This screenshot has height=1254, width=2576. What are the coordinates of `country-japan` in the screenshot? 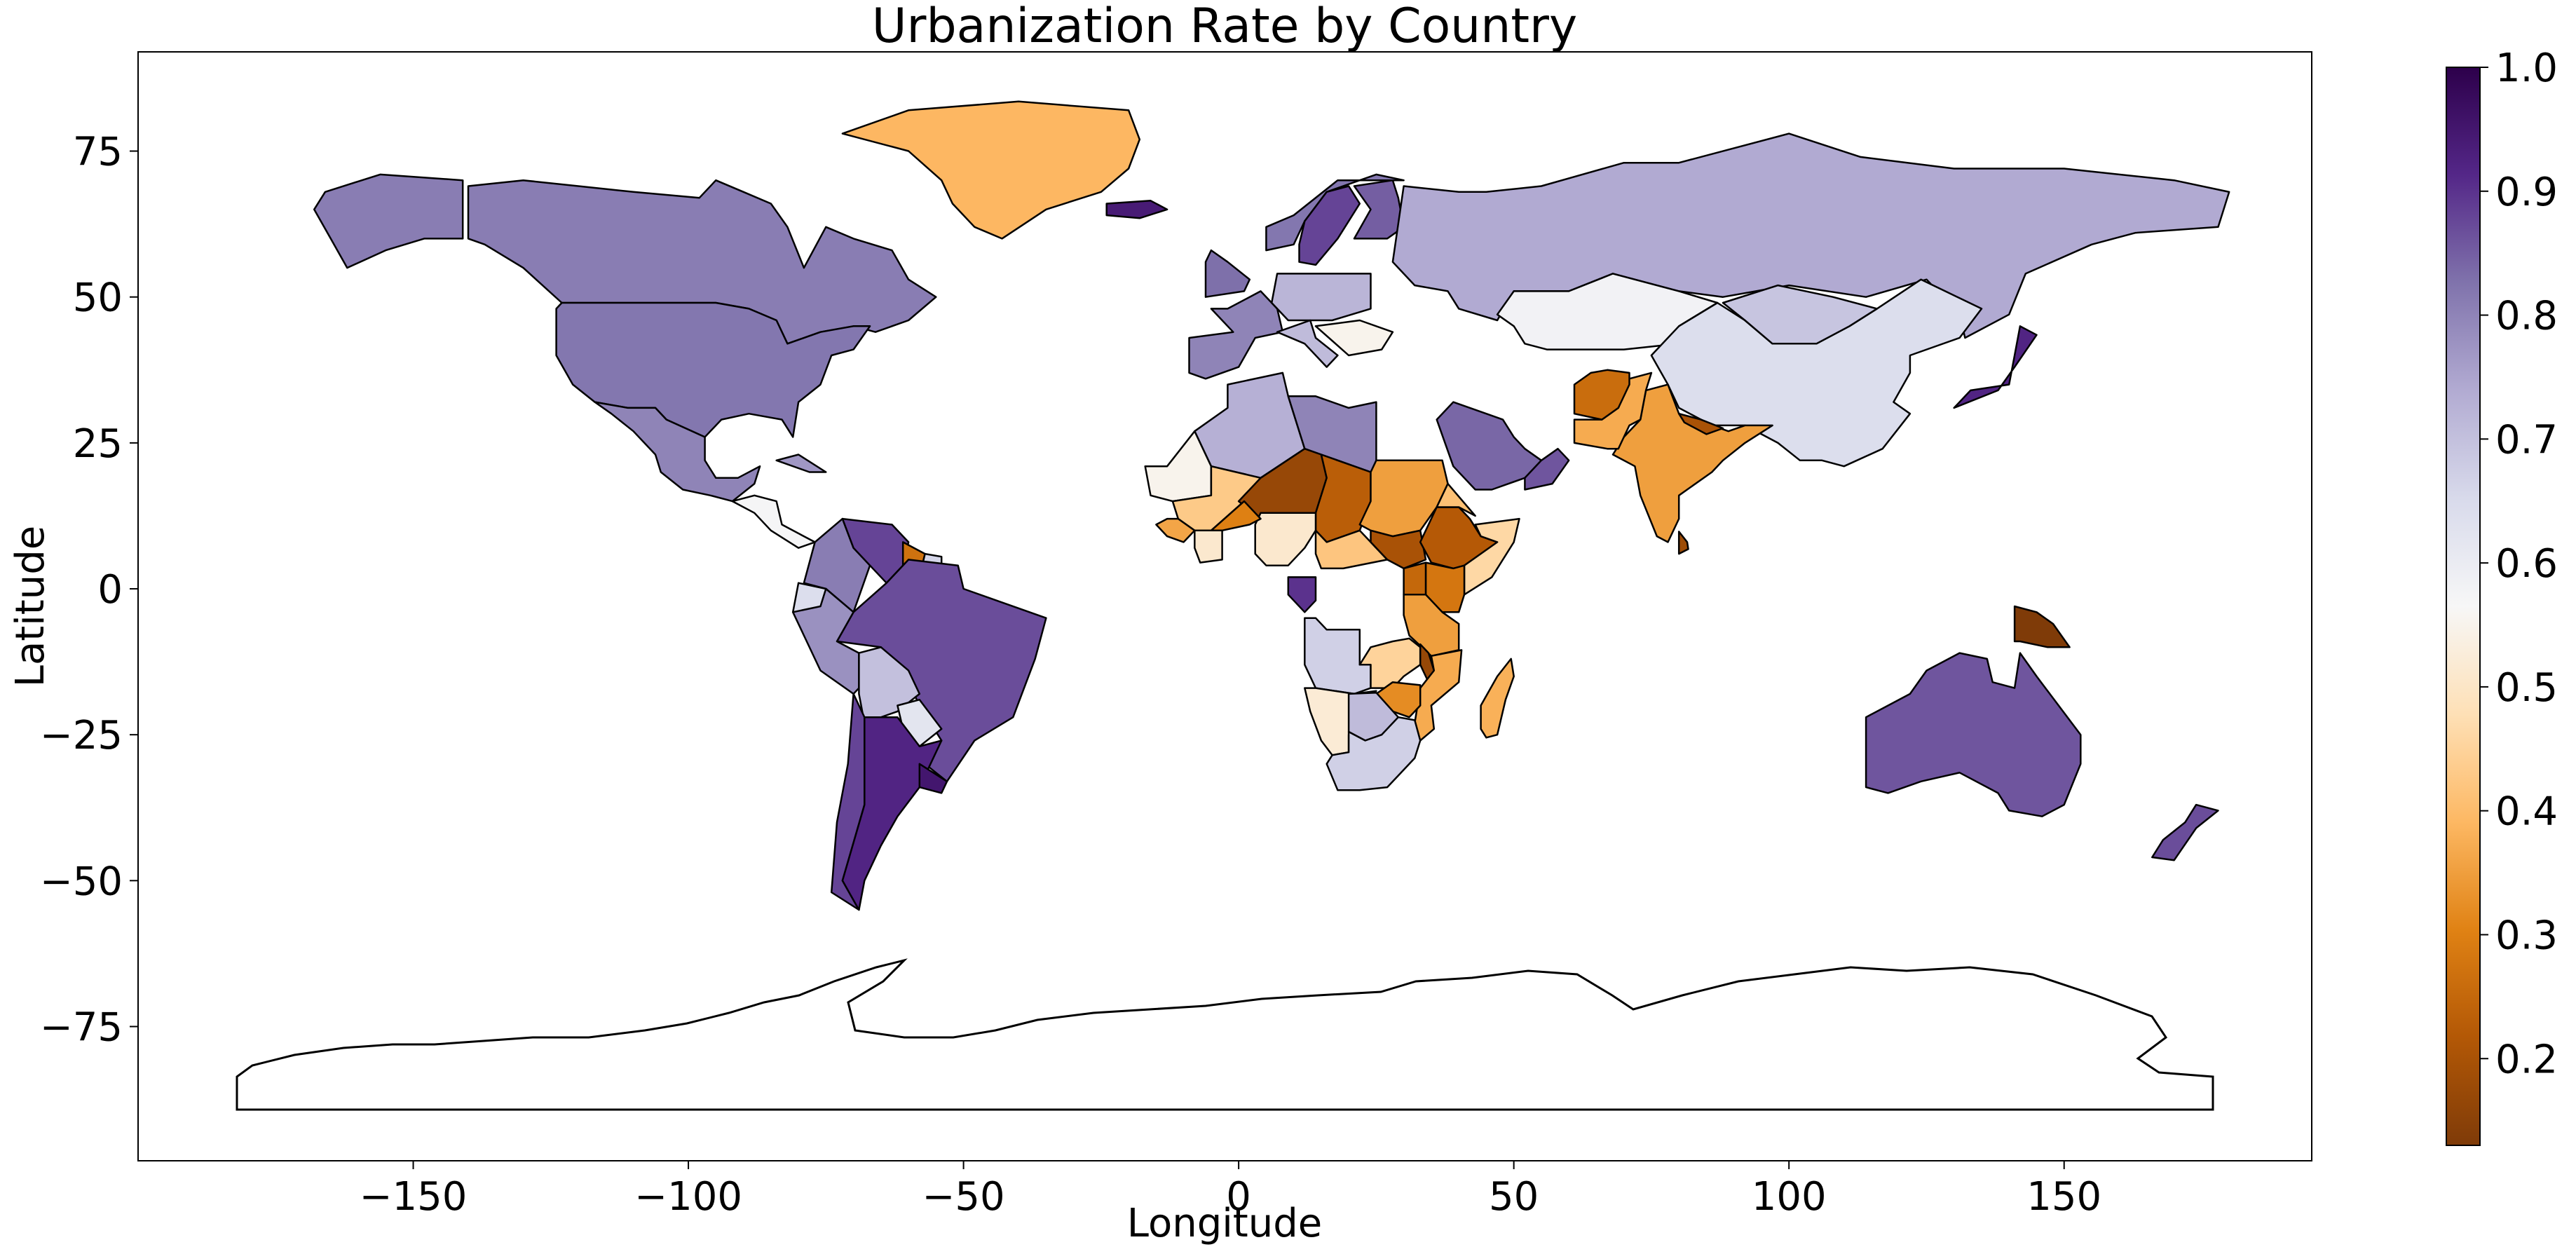 It's located at (1995, 367).